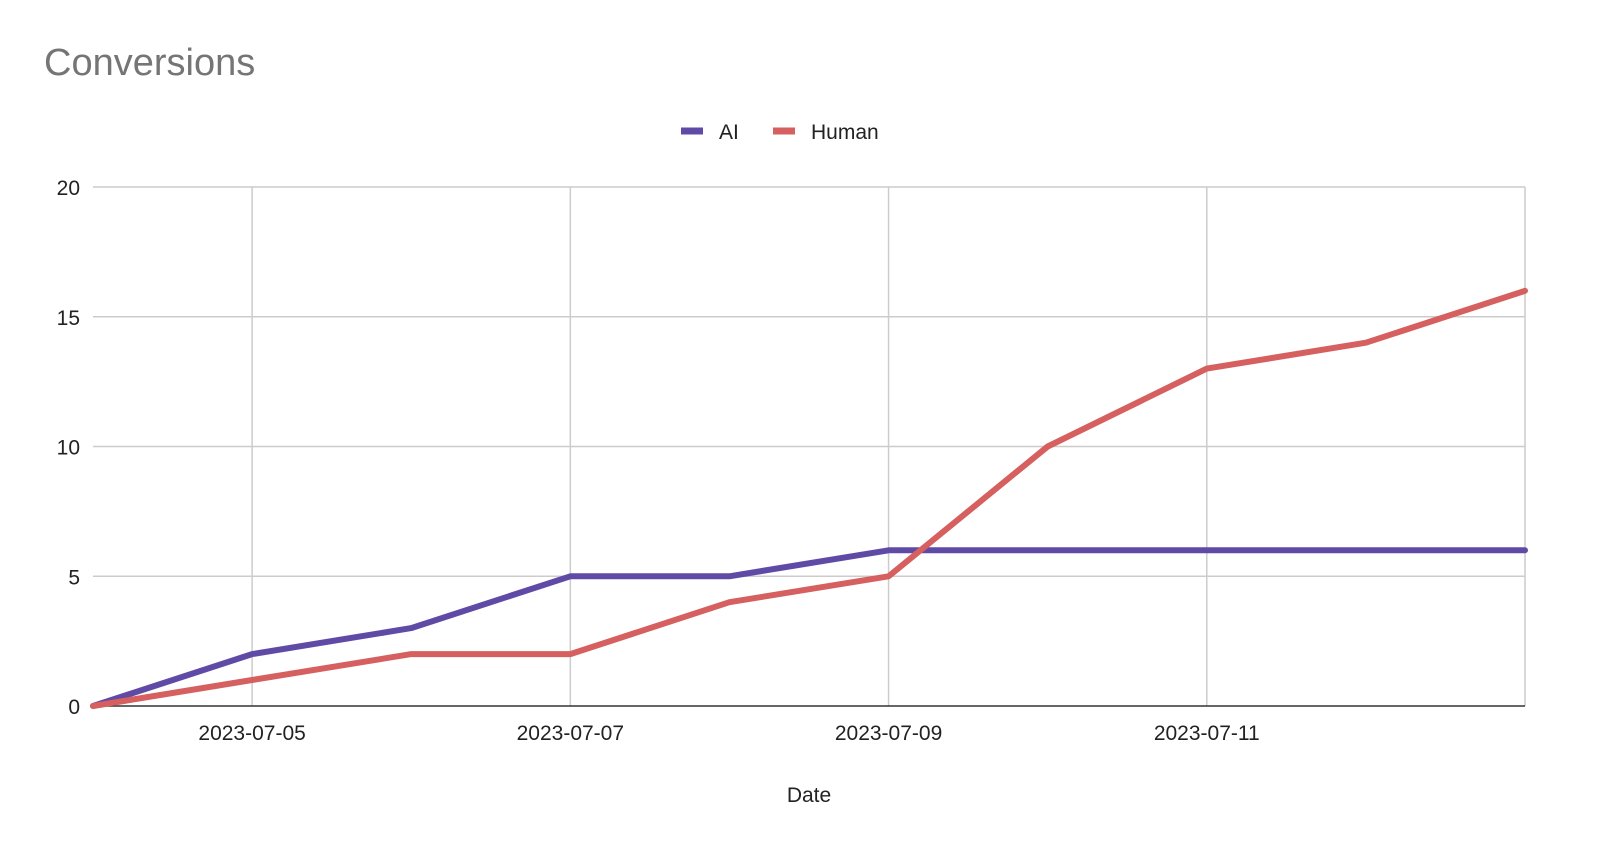  Describe the element at coordinates (68, 448) in the screenshot. I see `y-tick-label: 10` at that location.